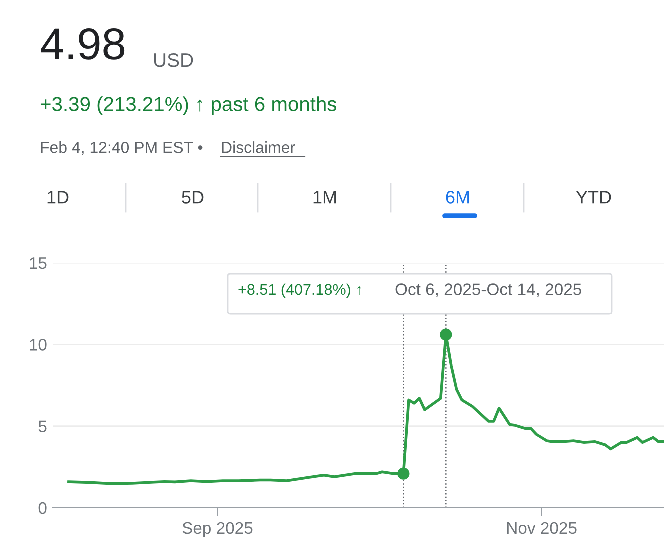  Describe the element at coordinates (458, 197) in the screenshot. I see `text: 6M` at that location.